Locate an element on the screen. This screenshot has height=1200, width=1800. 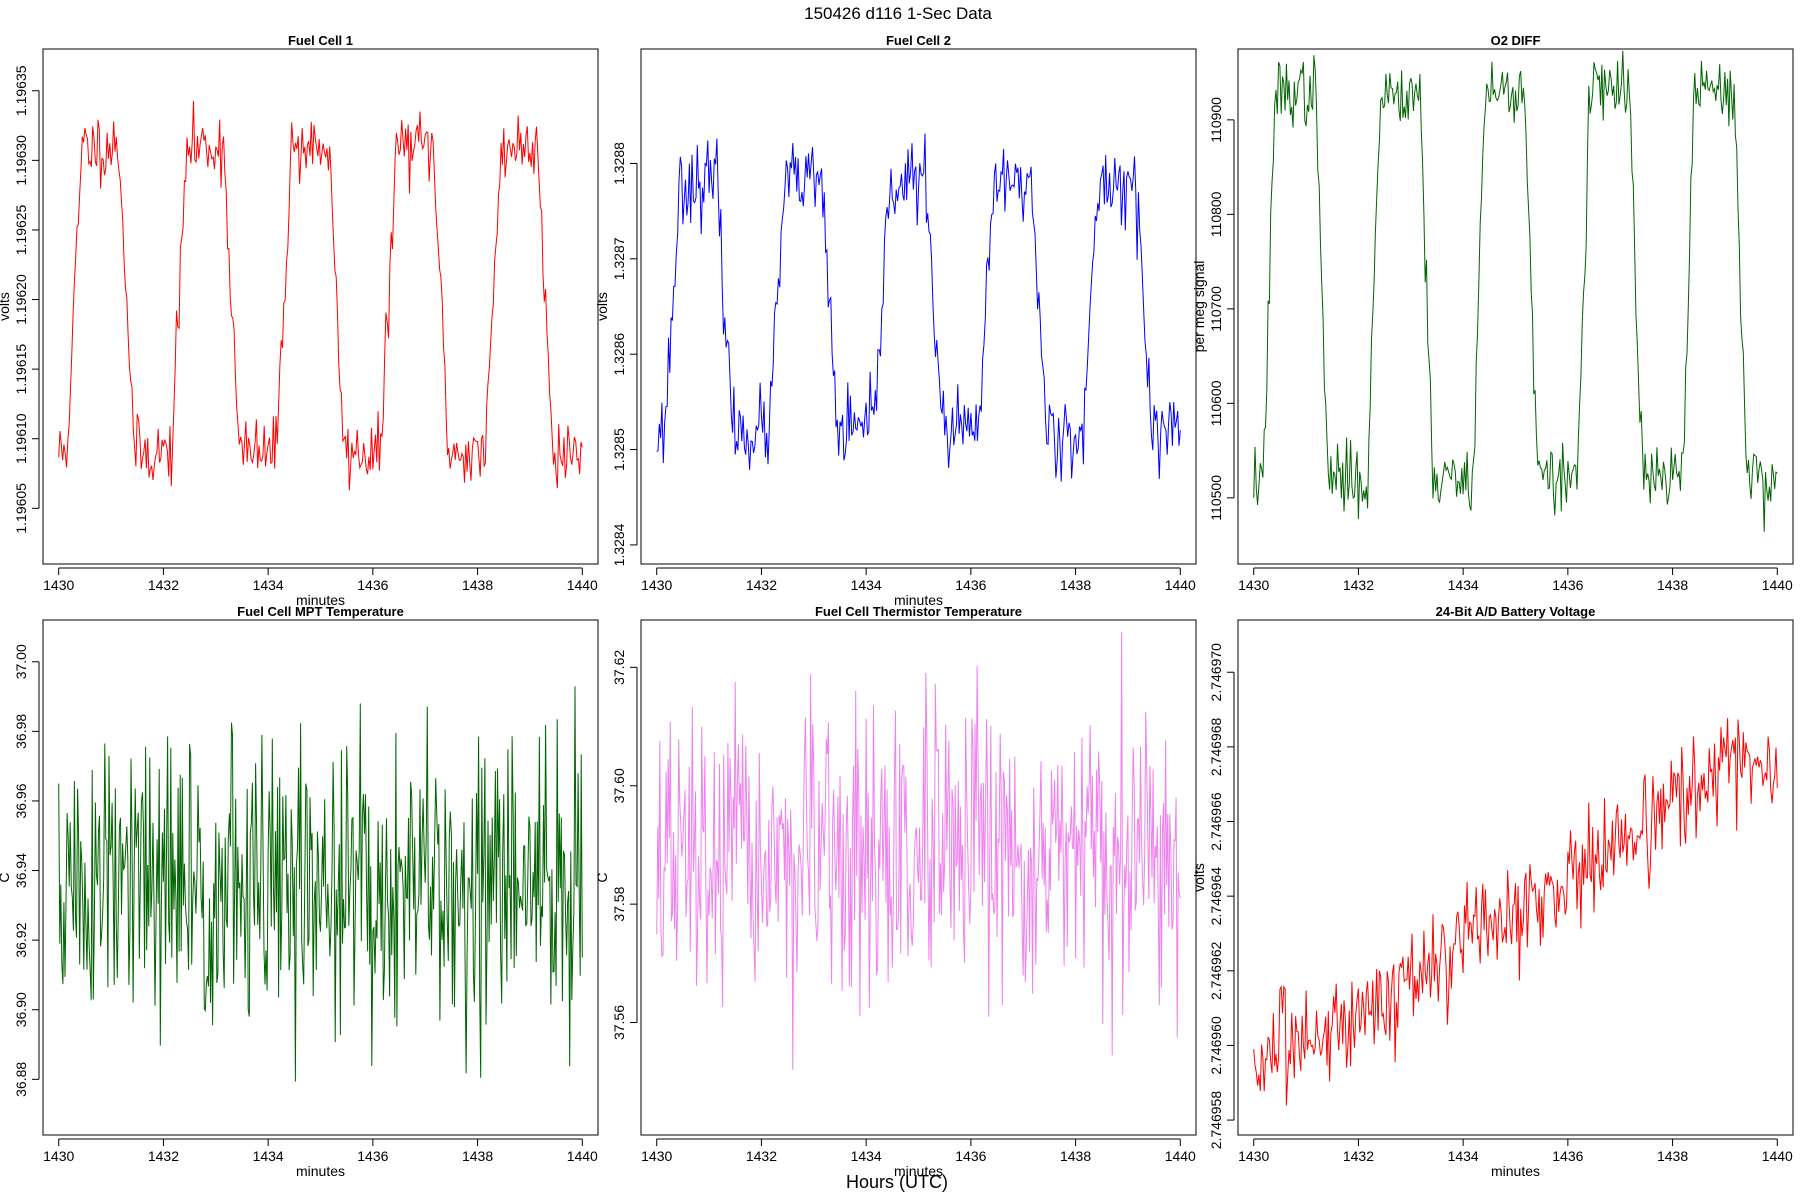
y-tick-label: 110700 is located at coordinates (1216, 309).